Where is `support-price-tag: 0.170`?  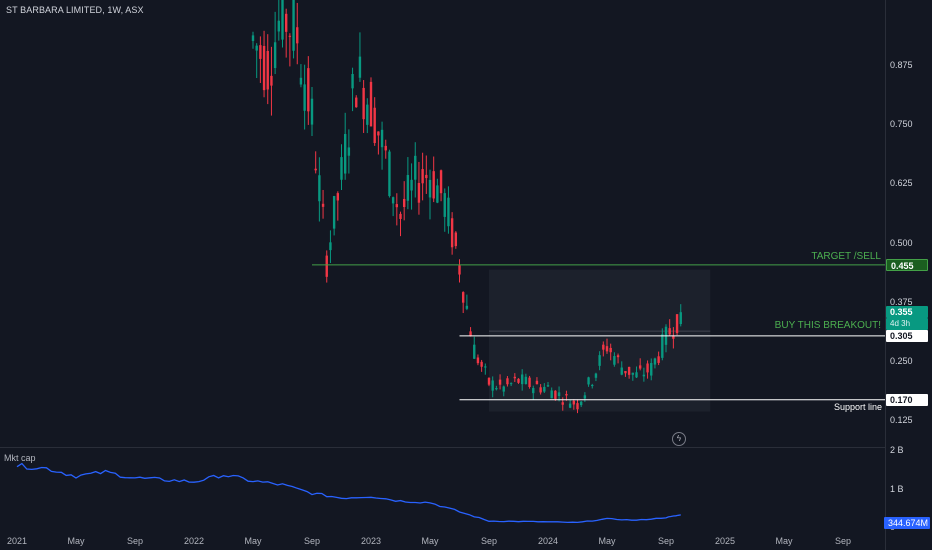 support-price-tag: 0.170 is located at coordinates (907, 399).